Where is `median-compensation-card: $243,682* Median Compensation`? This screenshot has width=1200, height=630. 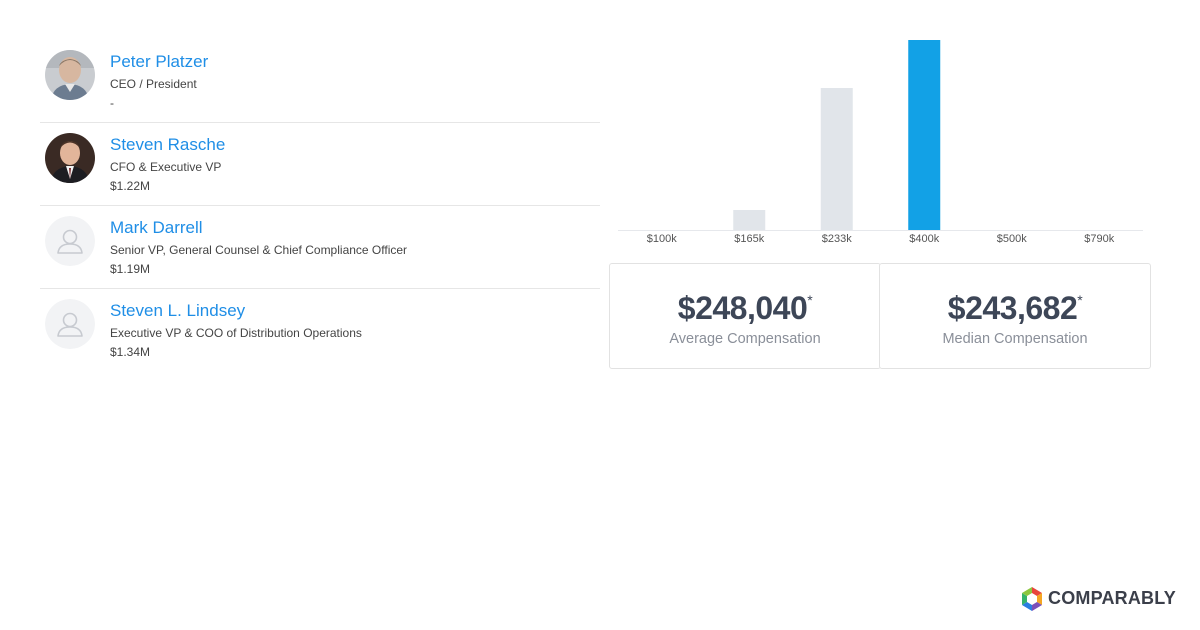 median-compensation-card: $243,682* Median Compensation is located at coordinates (1015, 316).